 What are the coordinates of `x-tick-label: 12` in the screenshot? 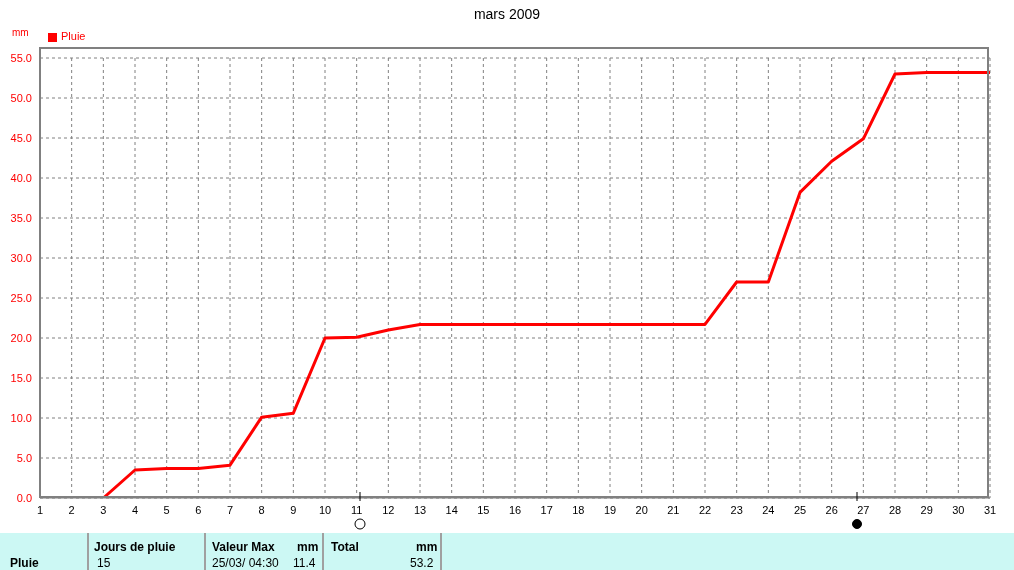 It's located at (388, 509).